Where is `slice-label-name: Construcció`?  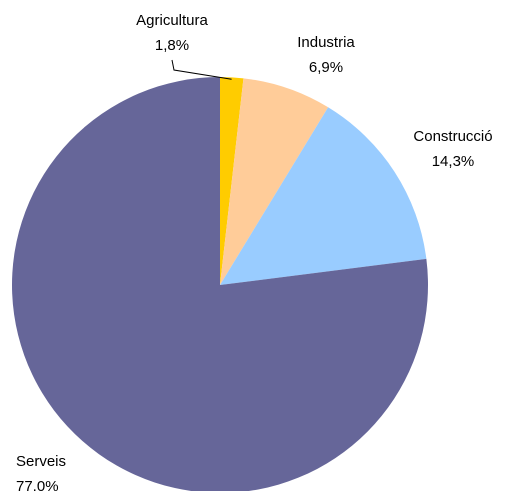 slice-label-name: Construcció is located at coordinates (452, 136).